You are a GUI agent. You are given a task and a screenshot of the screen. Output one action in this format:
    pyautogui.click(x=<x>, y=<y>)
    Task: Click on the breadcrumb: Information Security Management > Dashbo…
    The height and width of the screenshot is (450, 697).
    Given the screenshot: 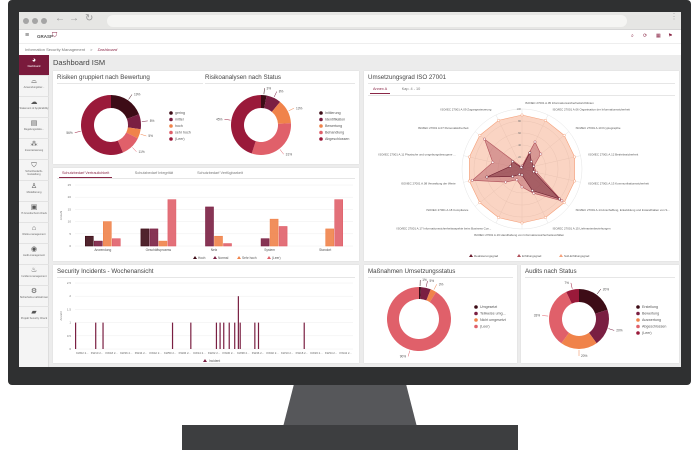 What is the action you would take?
    pyautogui.click(x=350, y=49)
    